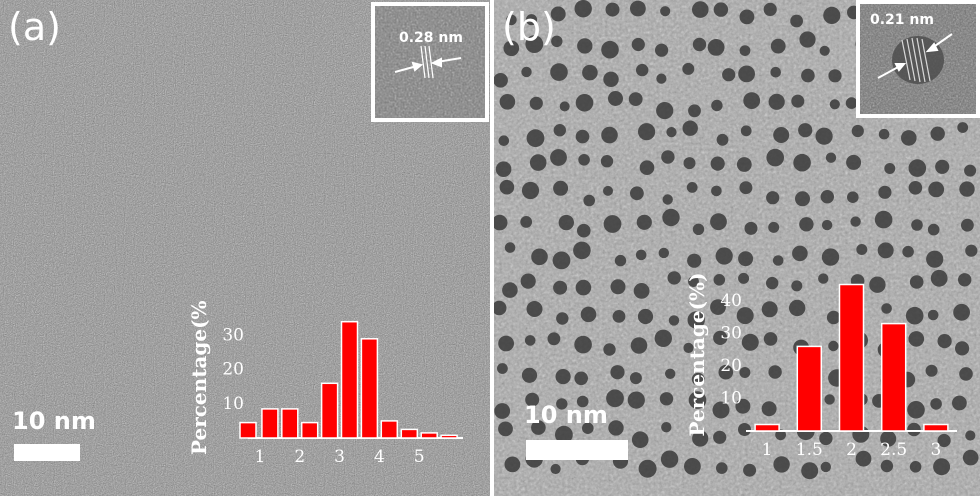 Image resolution: width=980 pixels, height=496 pixels. I want to click on histogram-a-x-tick-1: 2, so click(299, 457).